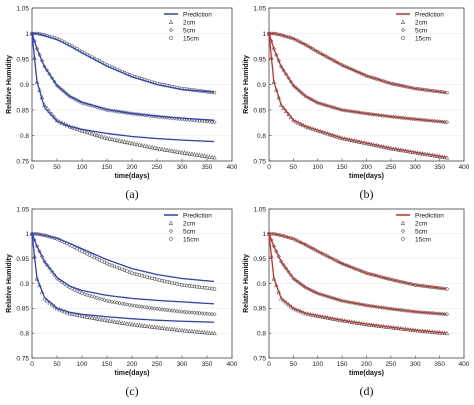 The height and width of the screenshot is (405, 474). What do you see at coordinates (429, 14) in the screenshot?
I see `legend-prediction-label: Prediction` at bounding box center [429, 14].